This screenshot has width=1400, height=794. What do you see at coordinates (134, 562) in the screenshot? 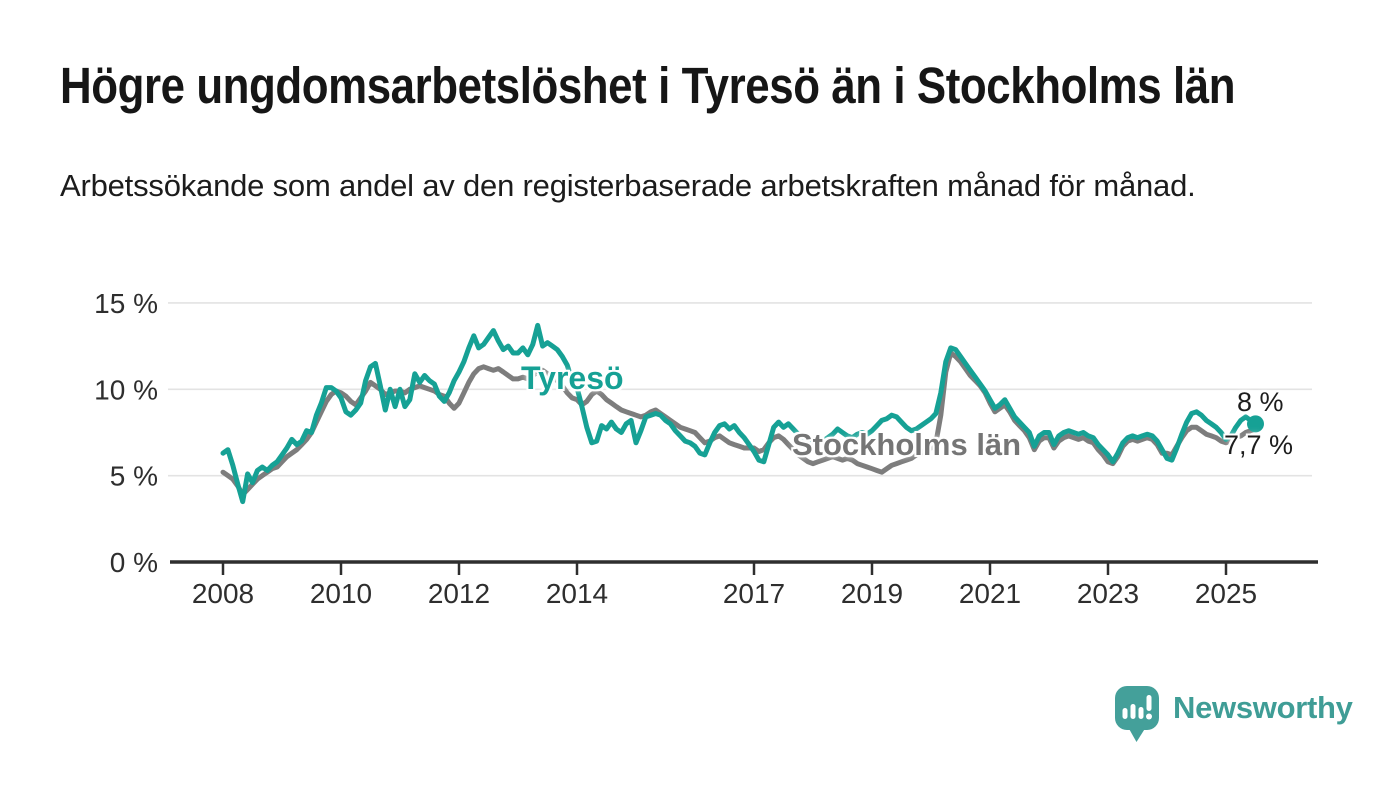
I see `y-axis-tick-label: 0 %` at bounding box center [134, 562].